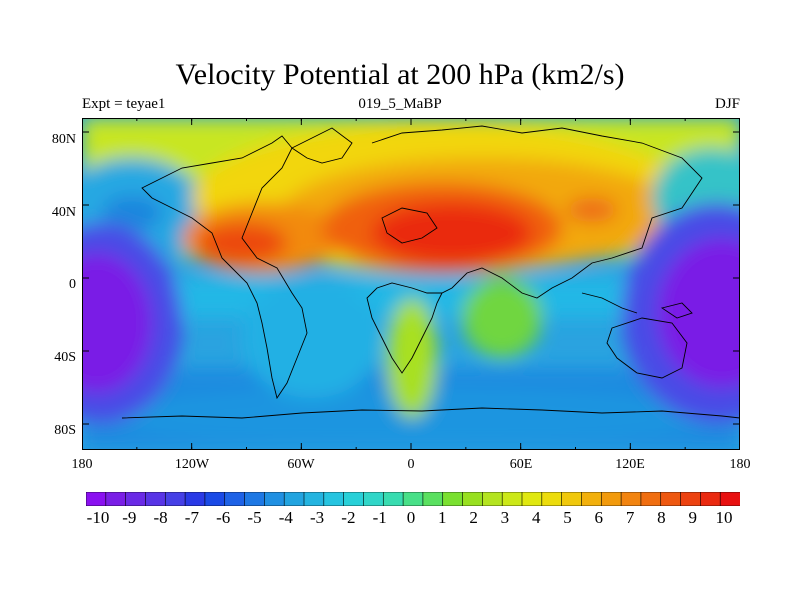  Describe the element at coordinates (65, 430) in the screenshot. I see `y-tick-label: 80S` at that location.